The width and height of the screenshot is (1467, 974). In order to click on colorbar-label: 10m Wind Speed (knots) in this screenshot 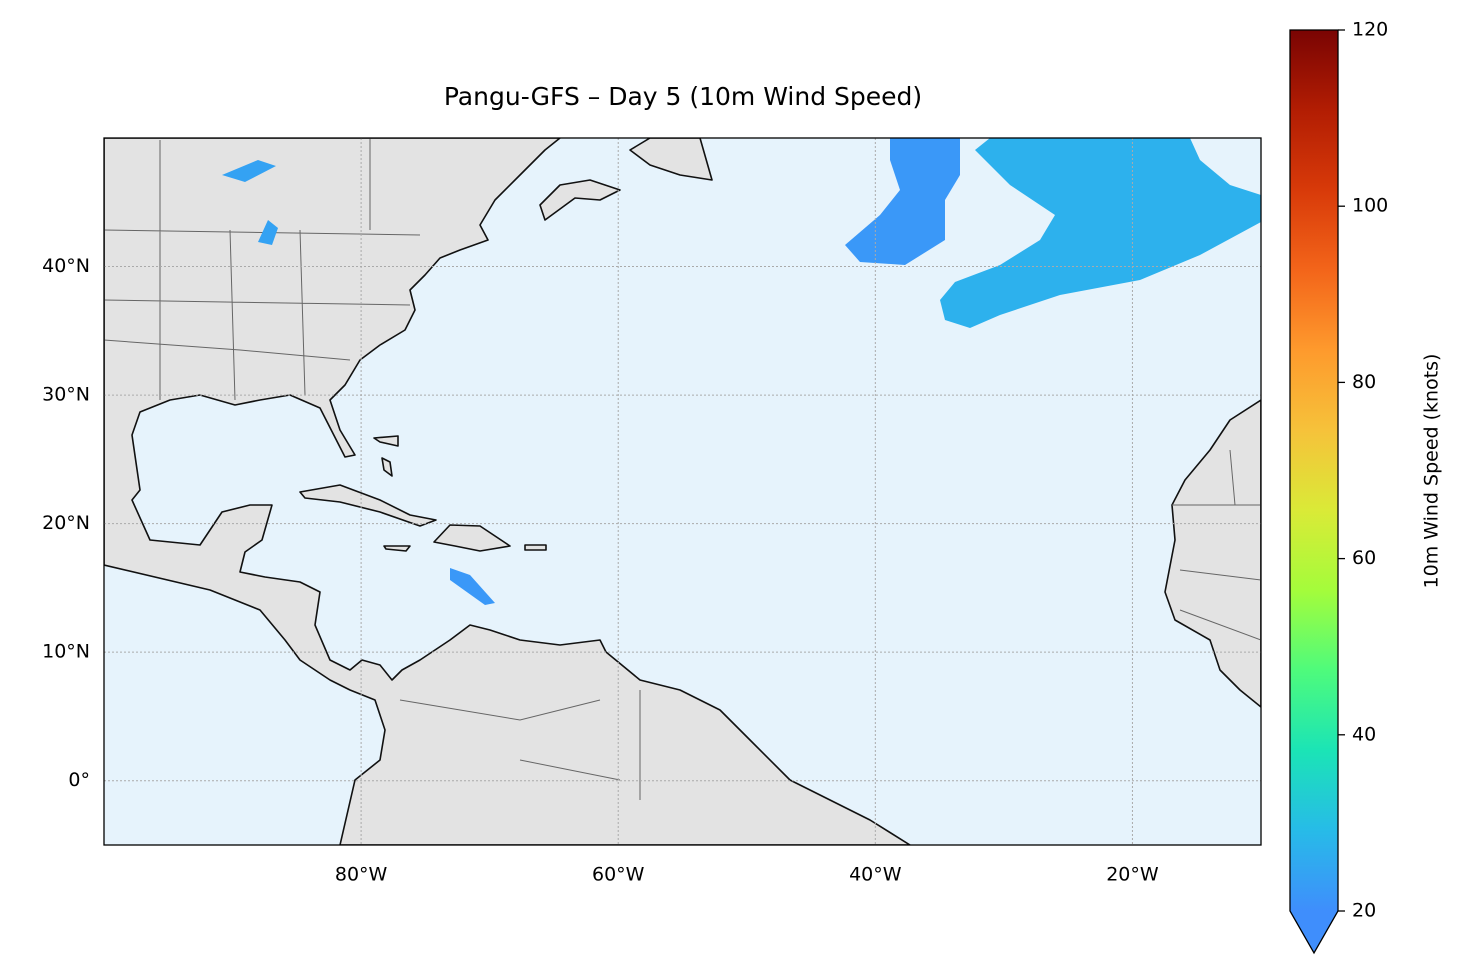, I will do `click(1432, 471)`.